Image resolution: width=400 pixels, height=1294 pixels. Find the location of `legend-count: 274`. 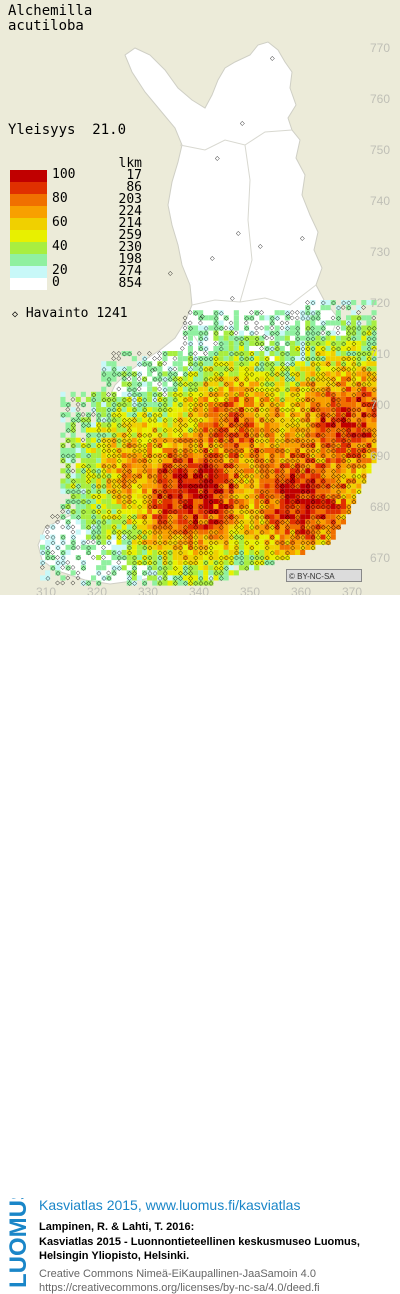

legend-count: 274 is located at coordinates (130, 271).